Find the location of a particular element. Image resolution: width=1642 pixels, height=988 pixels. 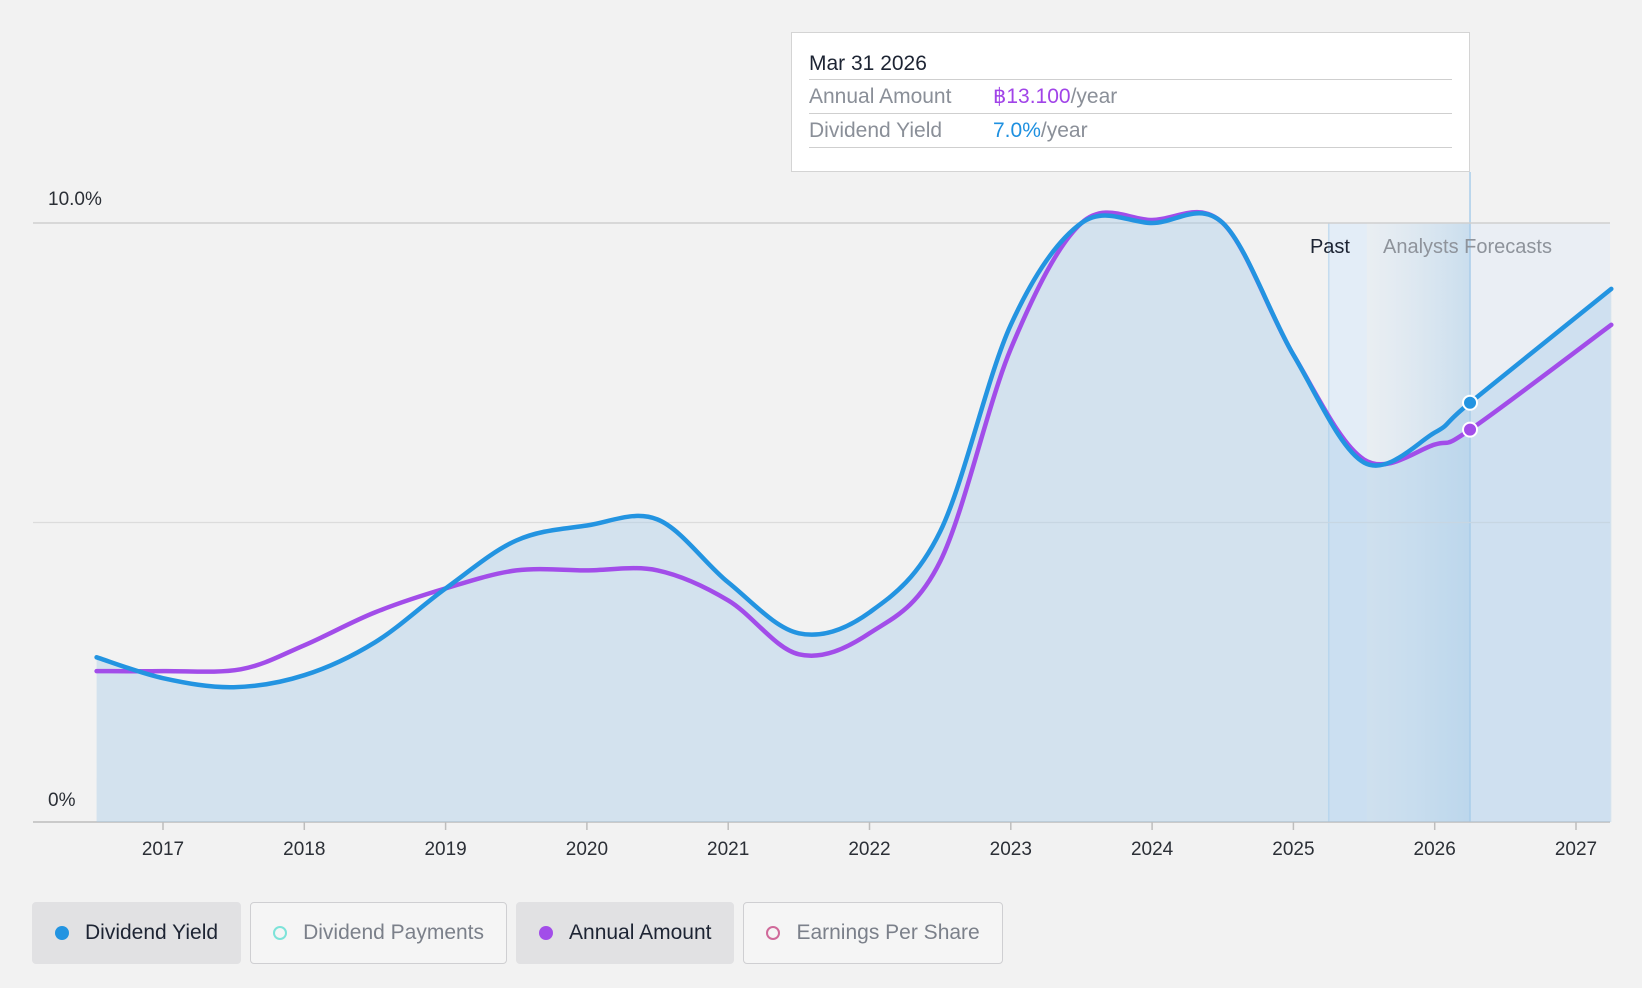

x-tick-label-2022: 2022 is located at coordinates (869, 849).